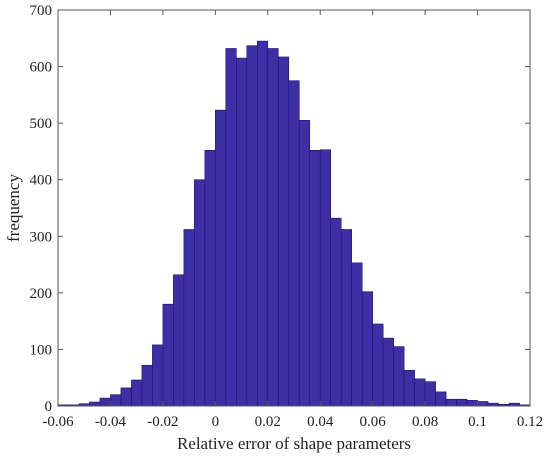 Image resolution: width=550 pixels, height=458 pixels. Describe the element at coordinates (268, 422) in the screenshot. I see `x-tick-label: 0.02` at that location.